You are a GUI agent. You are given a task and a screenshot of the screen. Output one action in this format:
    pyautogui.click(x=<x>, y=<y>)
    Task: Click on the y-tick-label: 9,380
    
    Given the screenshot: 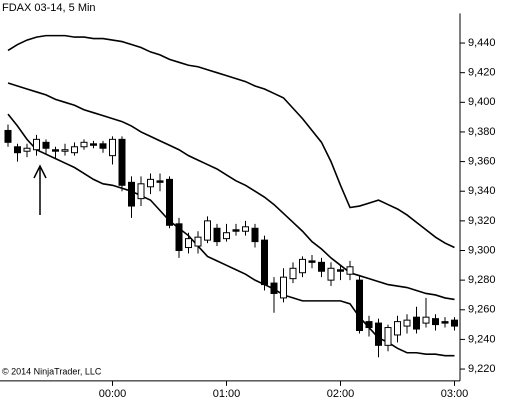 What is the action you would take?
    pyautogui.click(x=482, y=132)
    